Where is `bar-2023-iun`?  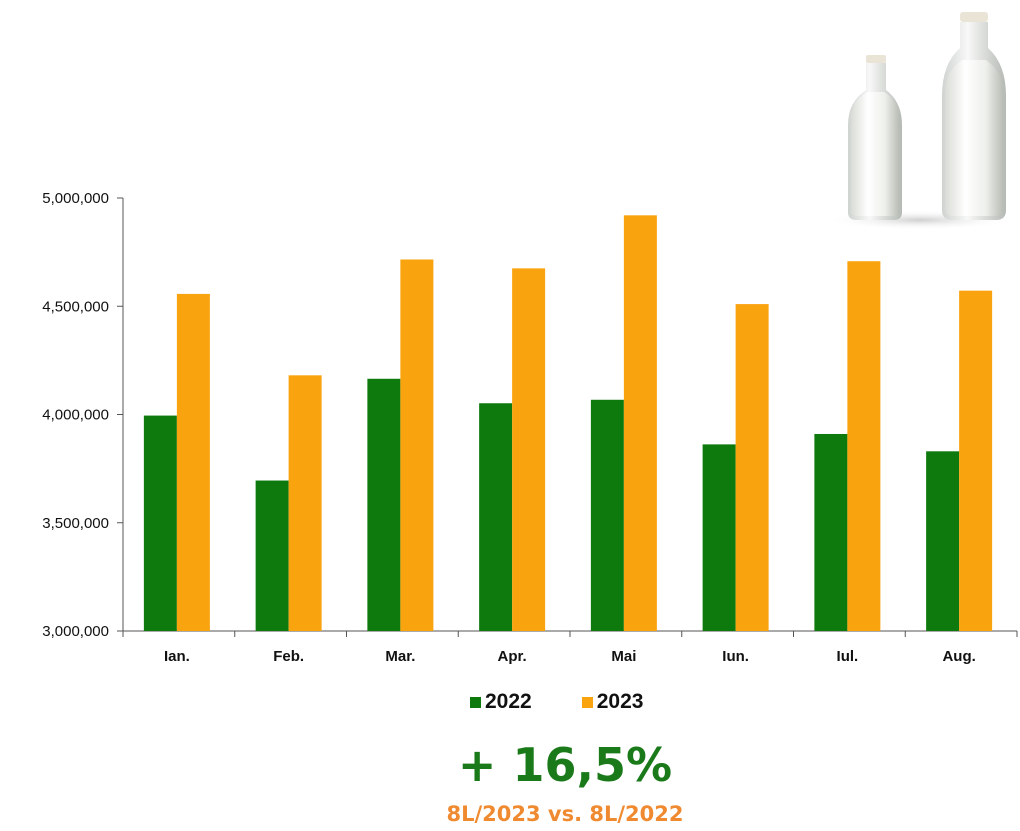 bar-2023-iun is located at coordinates (752, 467).